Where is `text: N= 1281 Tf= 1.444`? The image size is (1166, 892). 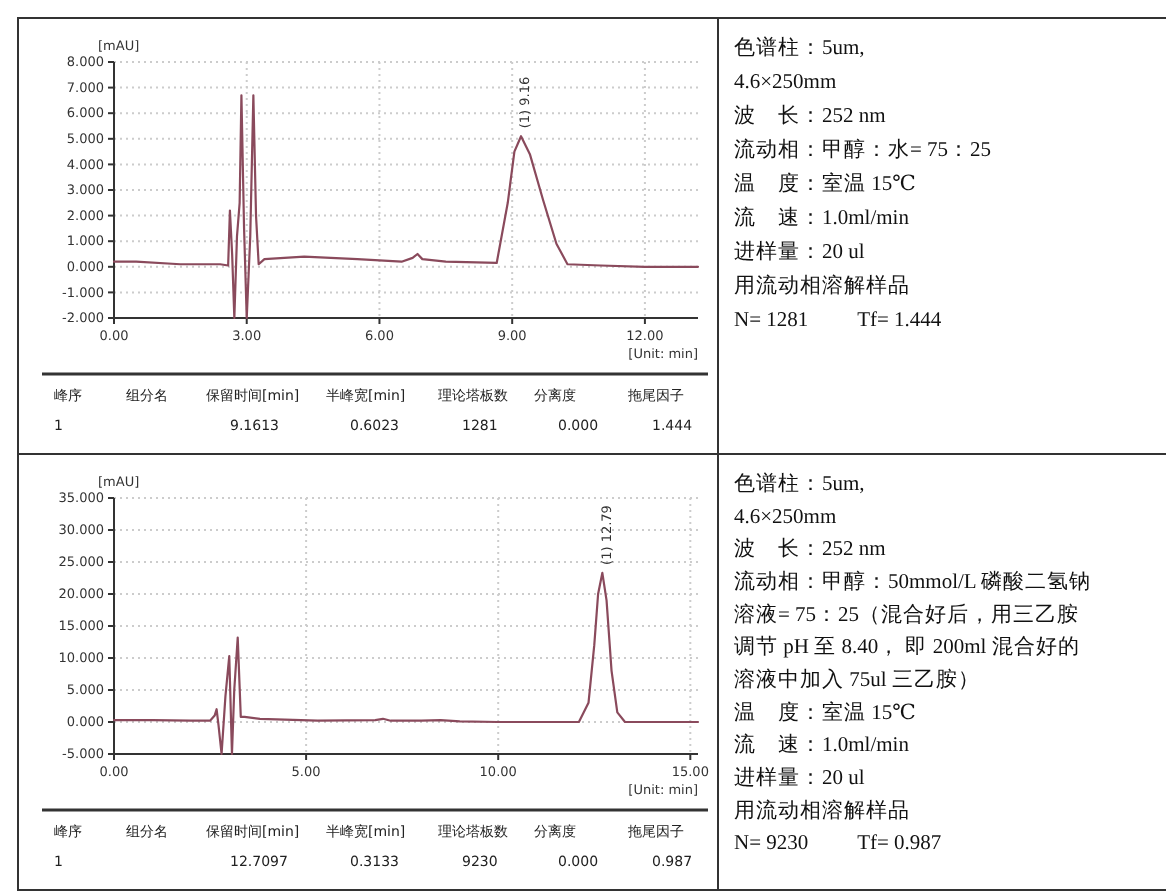
text: N= 1281 Tf= 1.444 is located at coordinates (838, 321).